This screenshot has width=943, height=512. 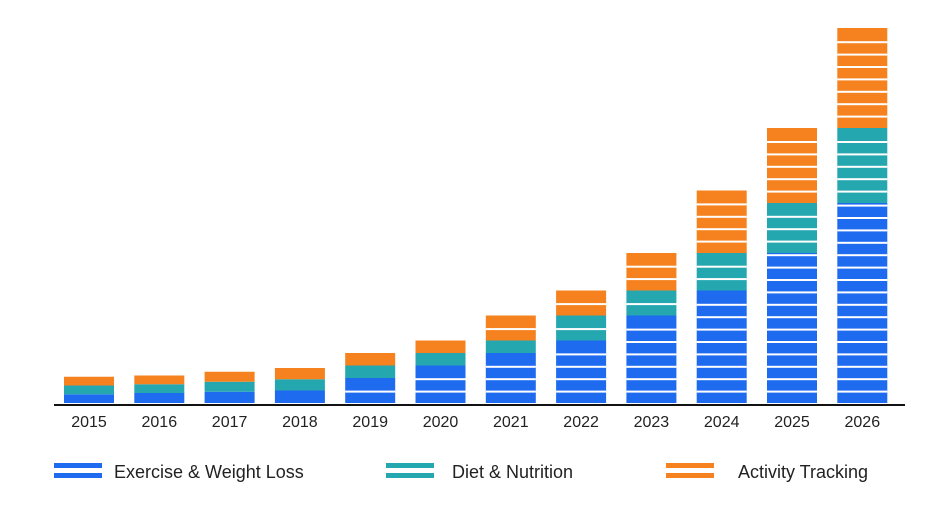 What do you see at coordinates (512, 472) in the screenshot?
I see `legend-label: Diet & Nutrition` at bounding box center [512, 472].